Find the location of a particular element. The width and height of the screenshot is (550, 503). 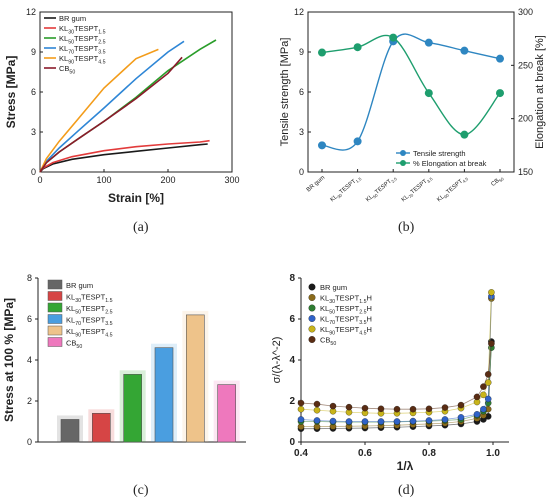

y-tick-label-d: 0 is located at coordinates (292, 442).